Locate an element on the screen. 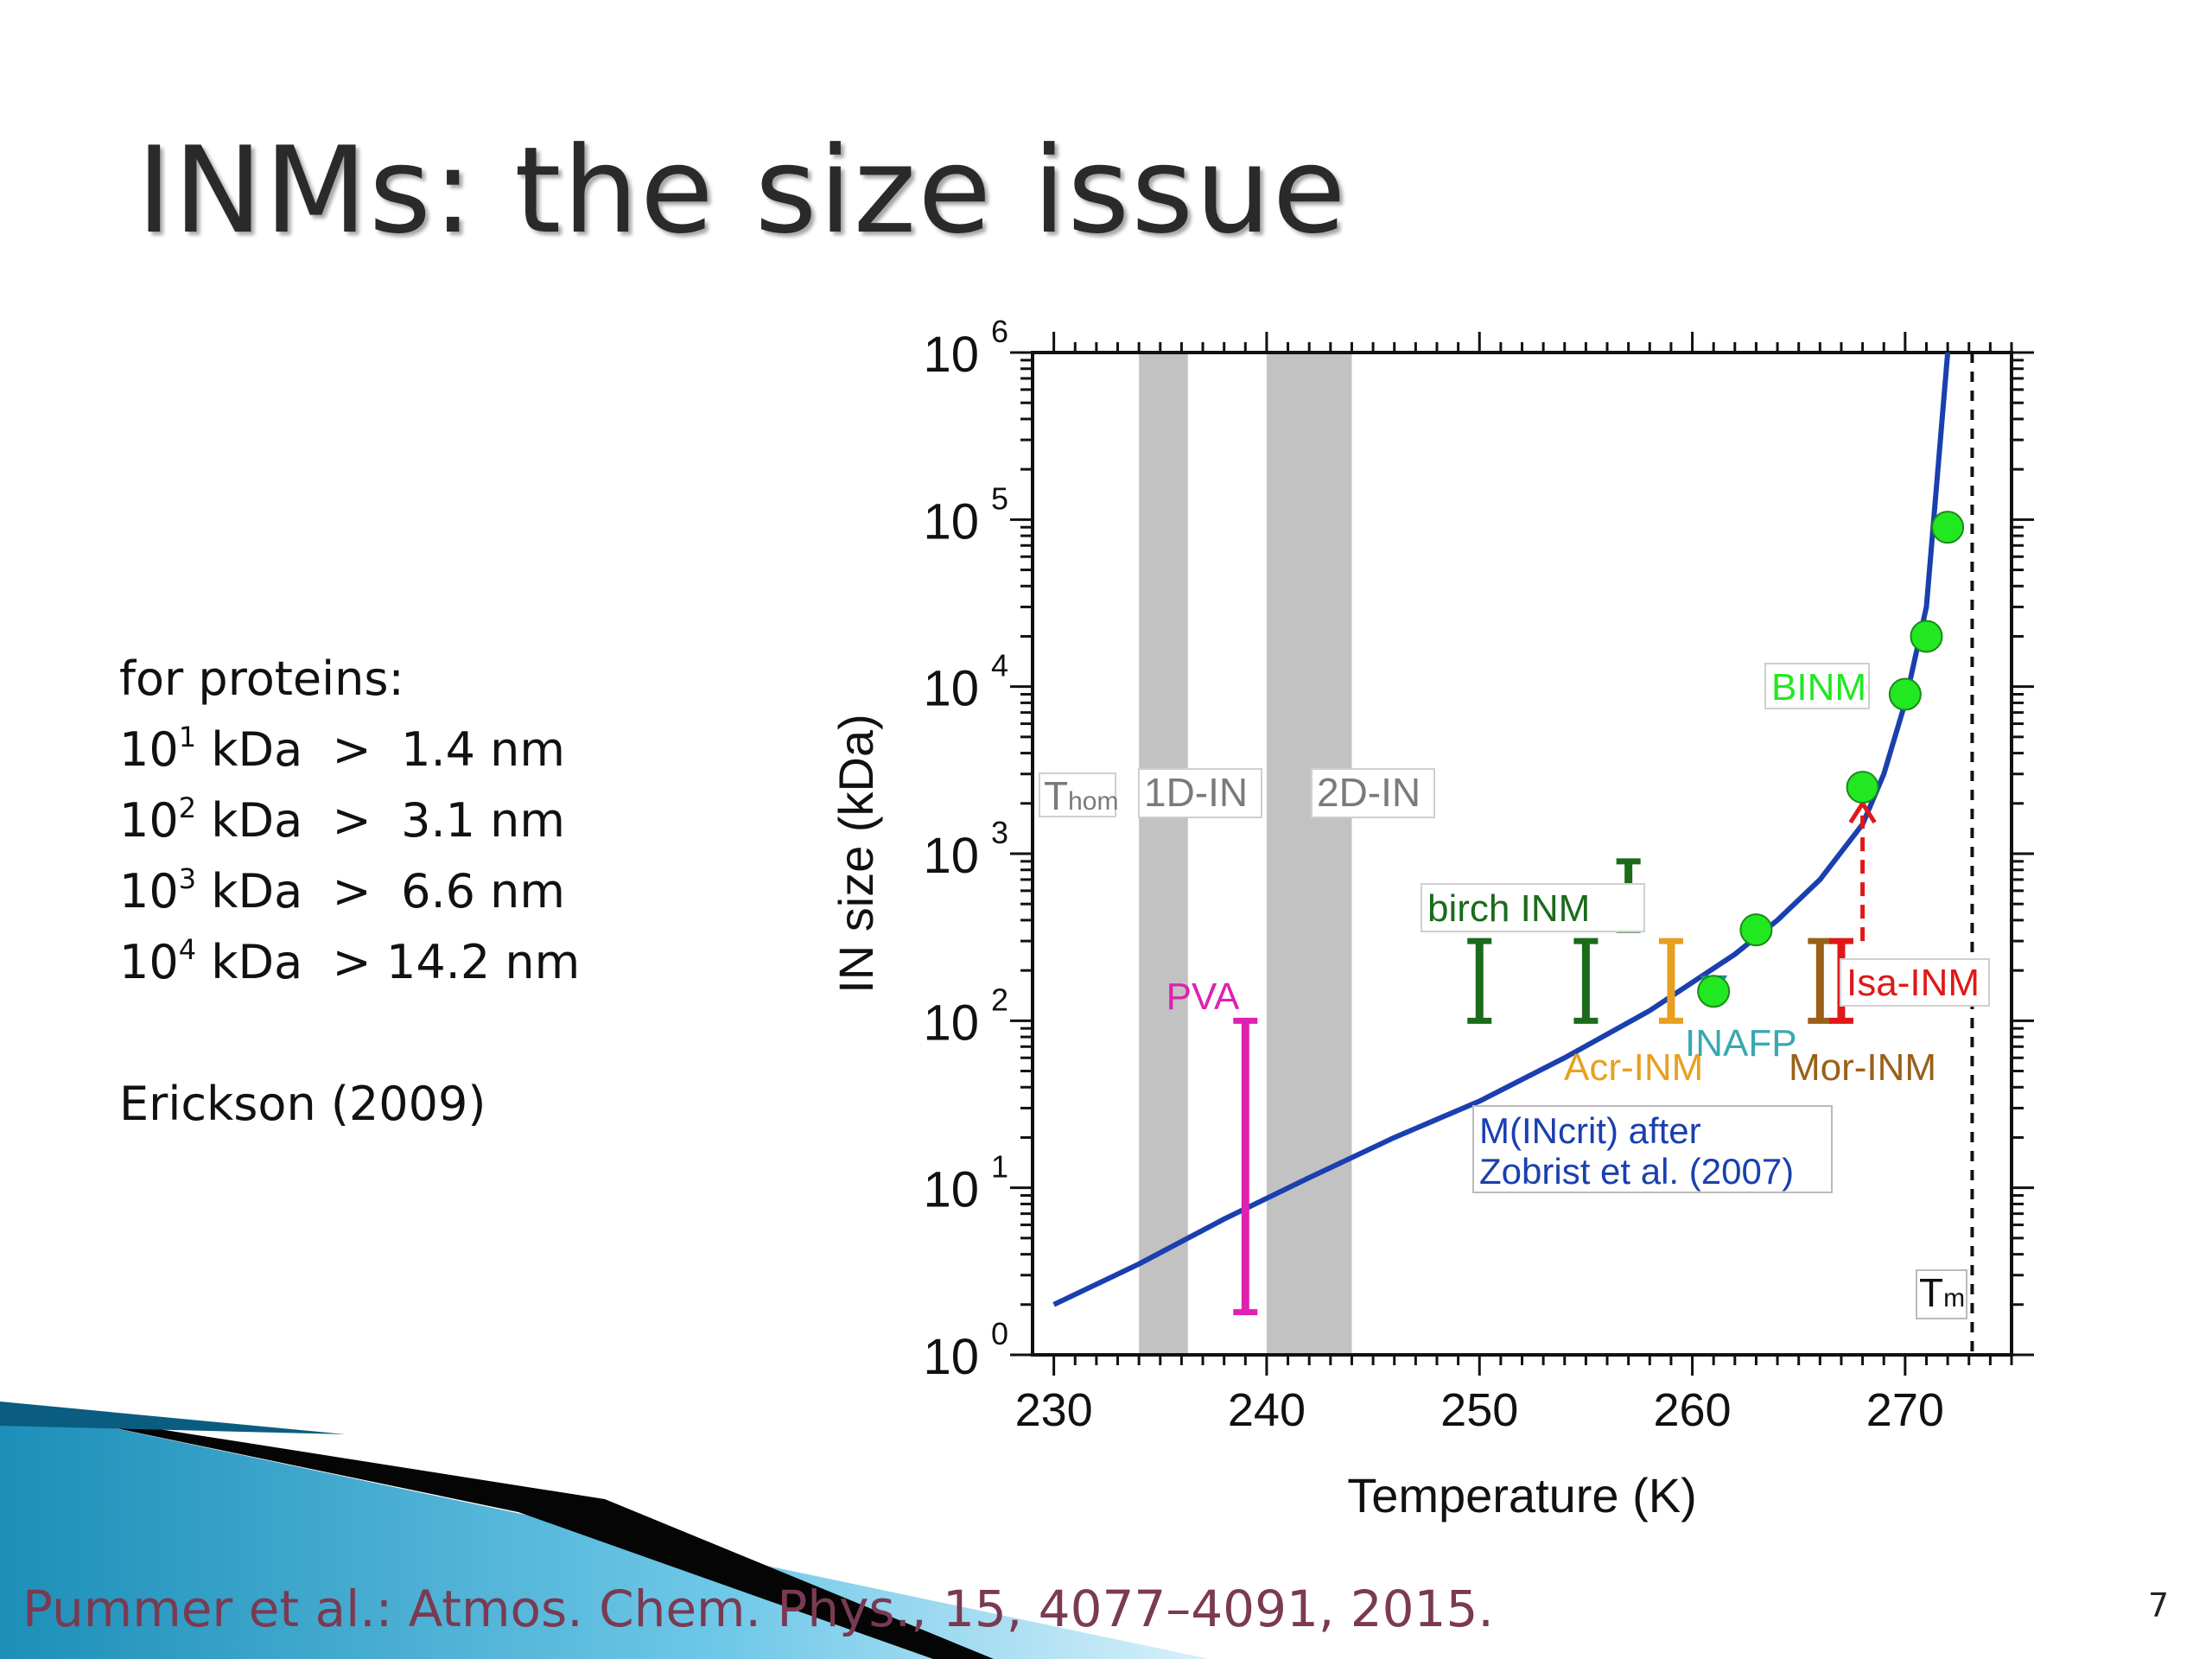 The image size is (2212, 1659). y-tick-exponent: 4 is located at coordinates (999, 665).